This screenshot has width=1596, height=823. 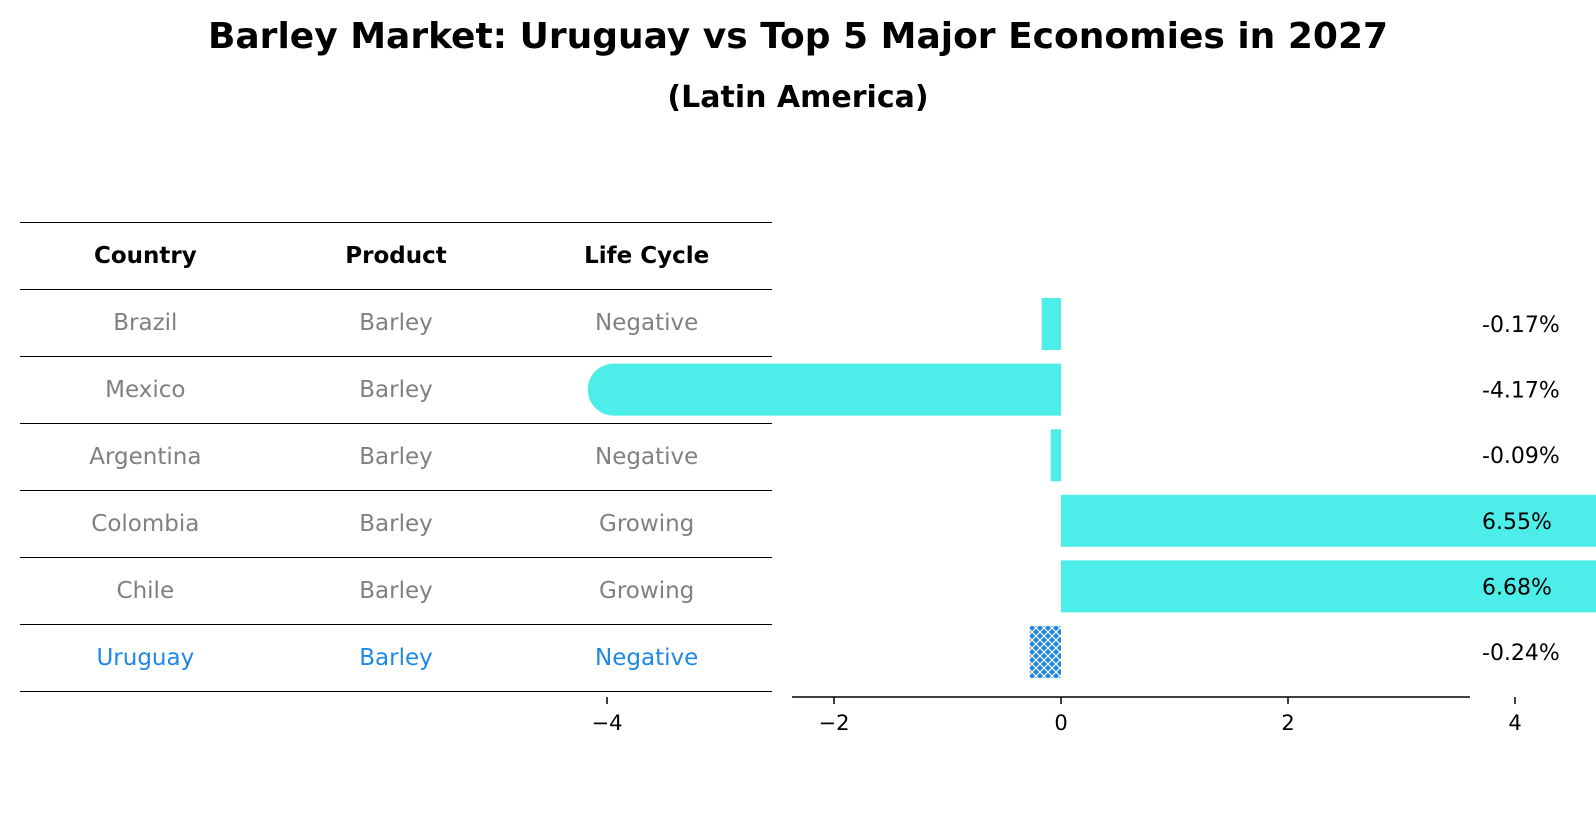 What do you see at coordinates (1328, 586) in the screenshot?
I see `bar-chile` at bounding box center [1328, 586].